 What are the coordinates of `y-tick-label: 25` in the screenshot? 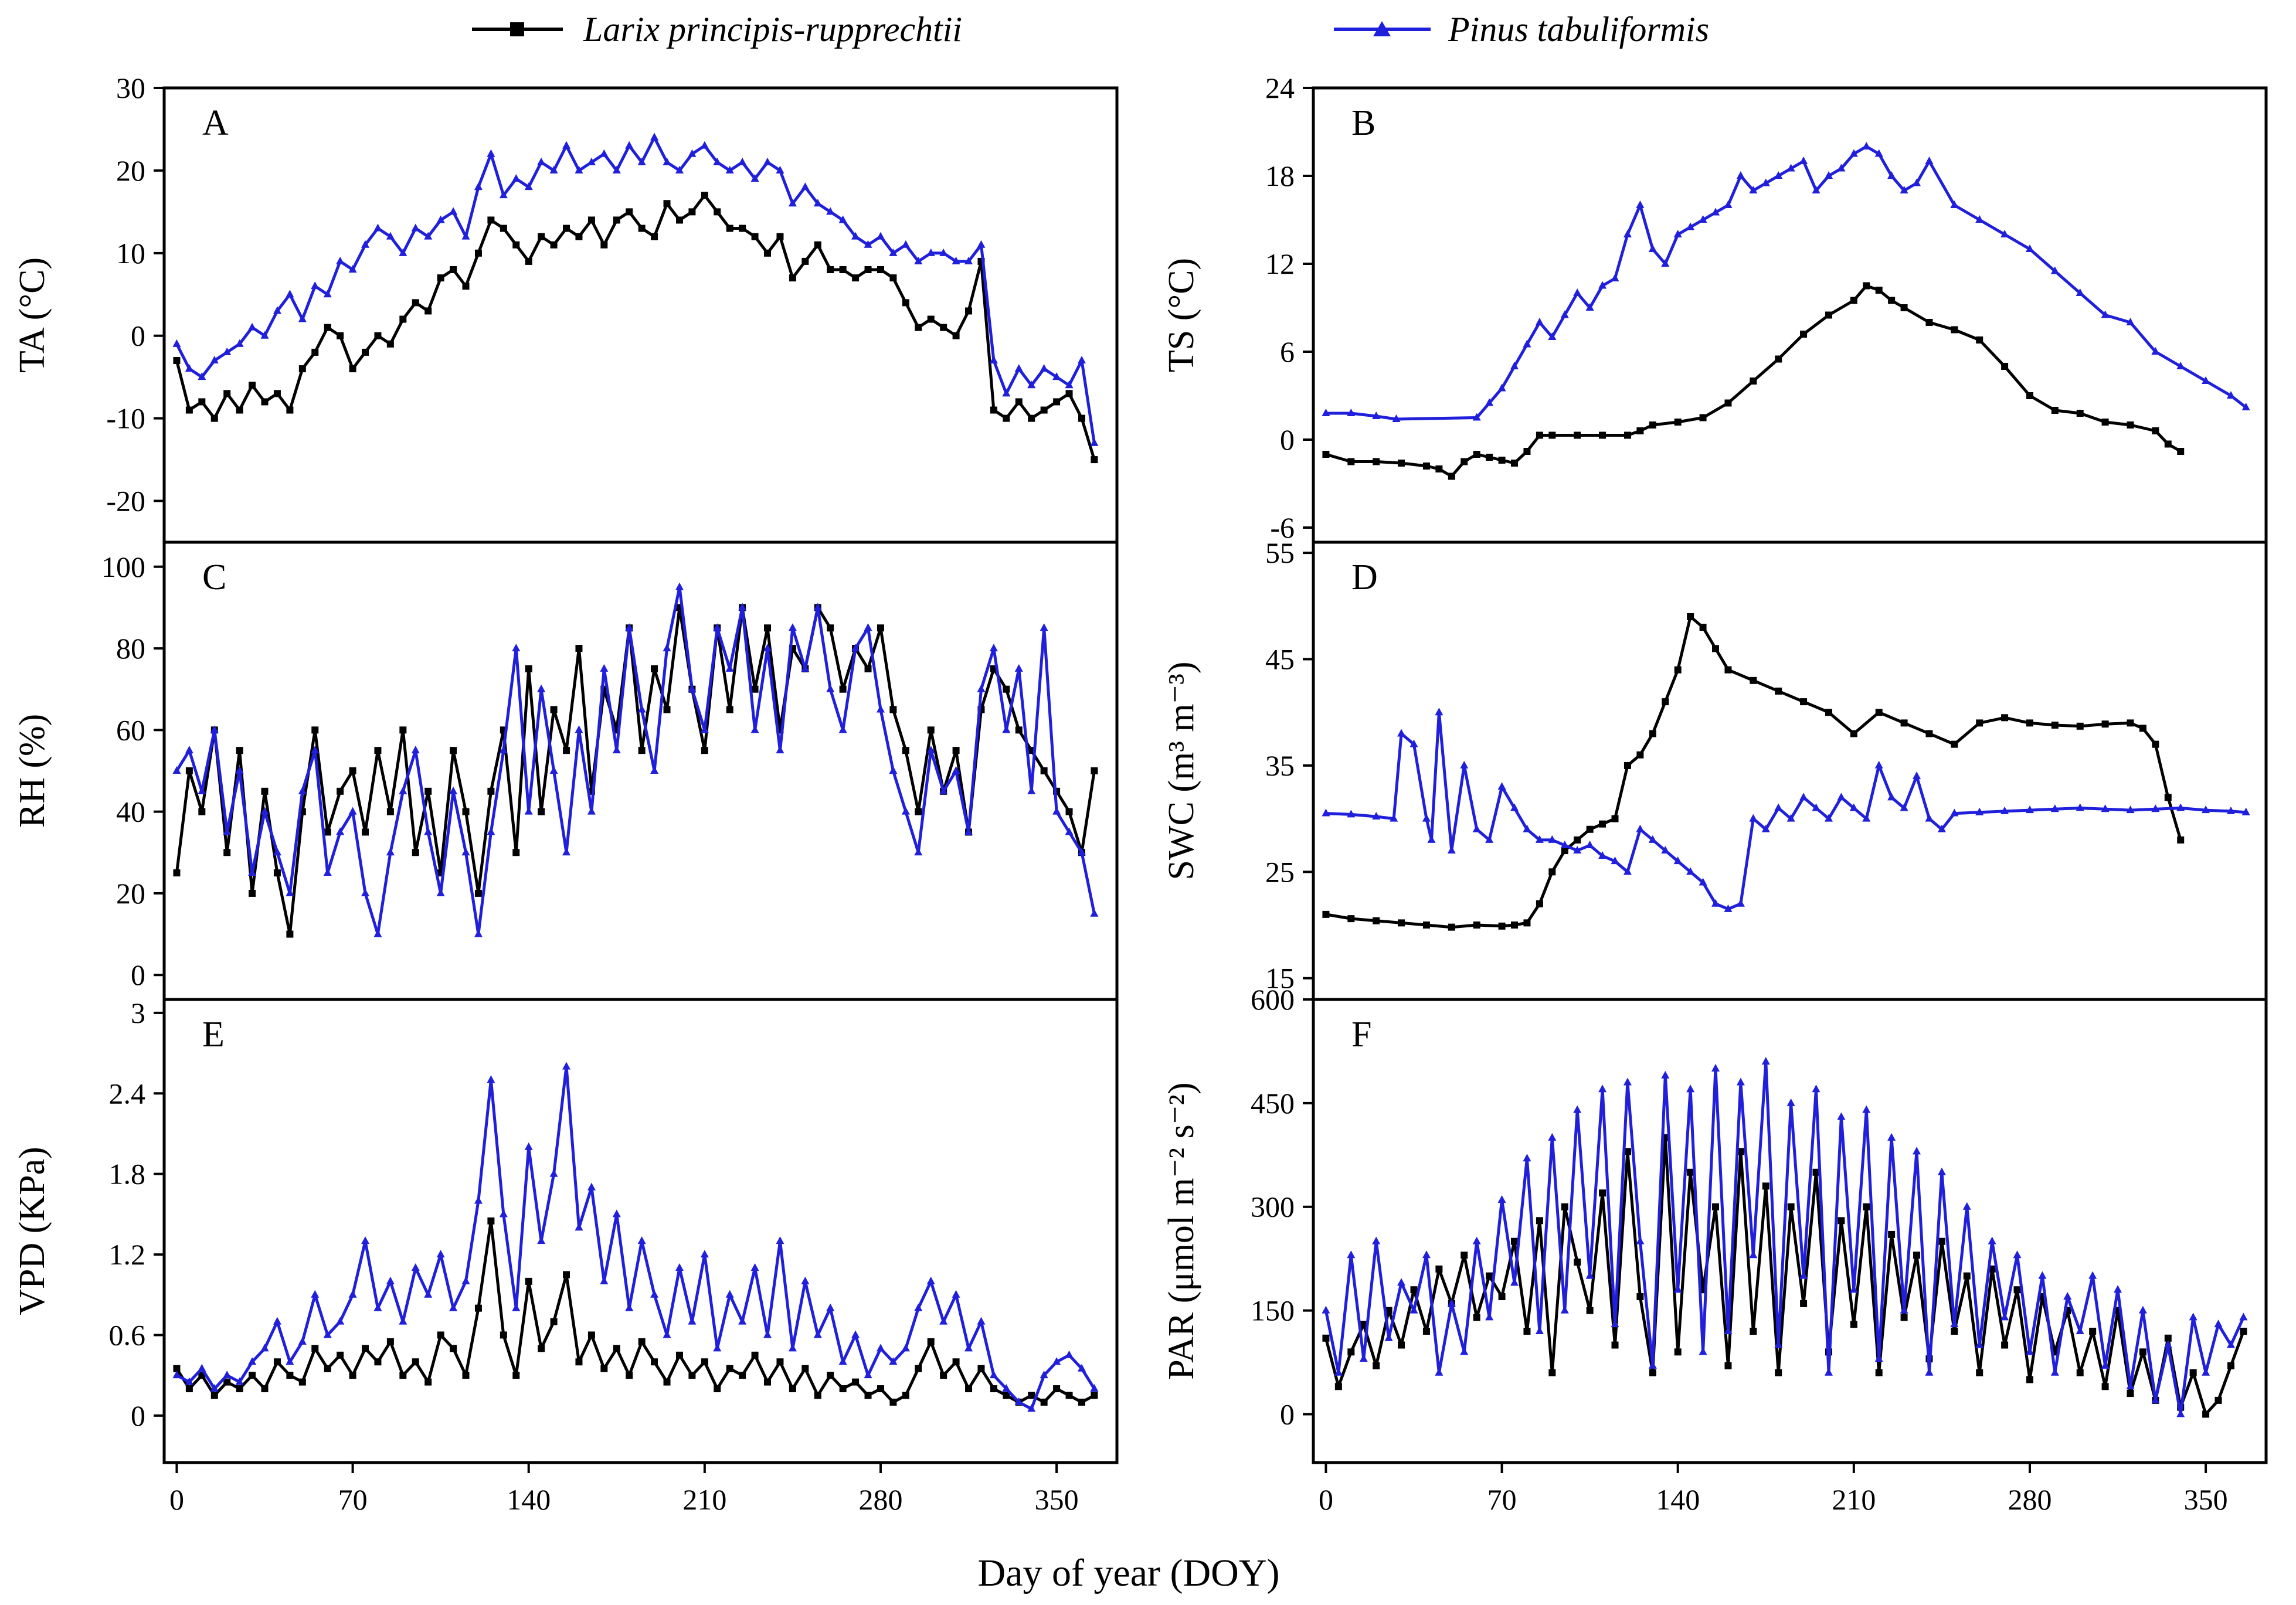 It's located at (1280, 872).